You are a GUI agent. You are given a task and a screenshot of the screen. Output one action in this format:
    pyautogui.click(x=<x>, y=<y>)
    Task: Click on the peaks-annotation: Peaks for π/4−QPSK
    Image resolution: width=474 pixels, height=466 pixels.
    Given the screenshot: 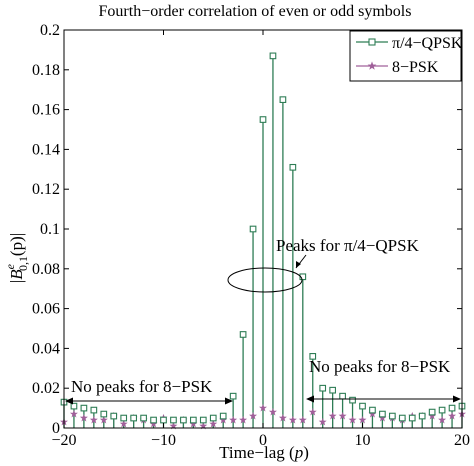 What is the action you would take?
    pyautogui.click(x=348, y=245)
    